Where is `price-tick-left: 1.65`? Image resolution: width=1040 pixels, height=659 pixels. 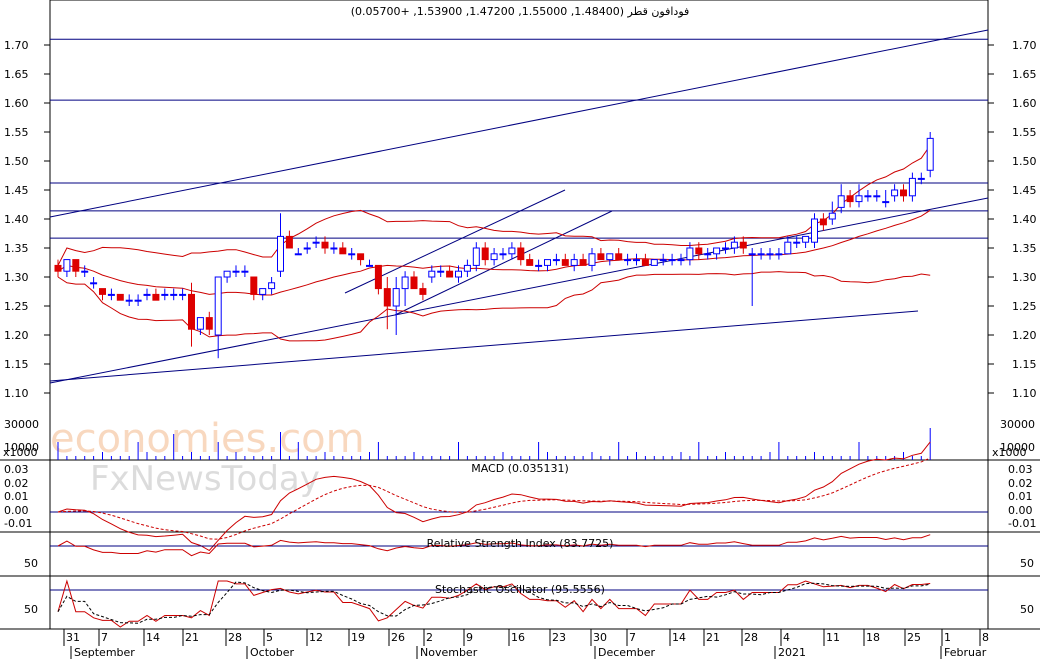
price-tick-left: 1.65 is located at coordinates (16, 74).